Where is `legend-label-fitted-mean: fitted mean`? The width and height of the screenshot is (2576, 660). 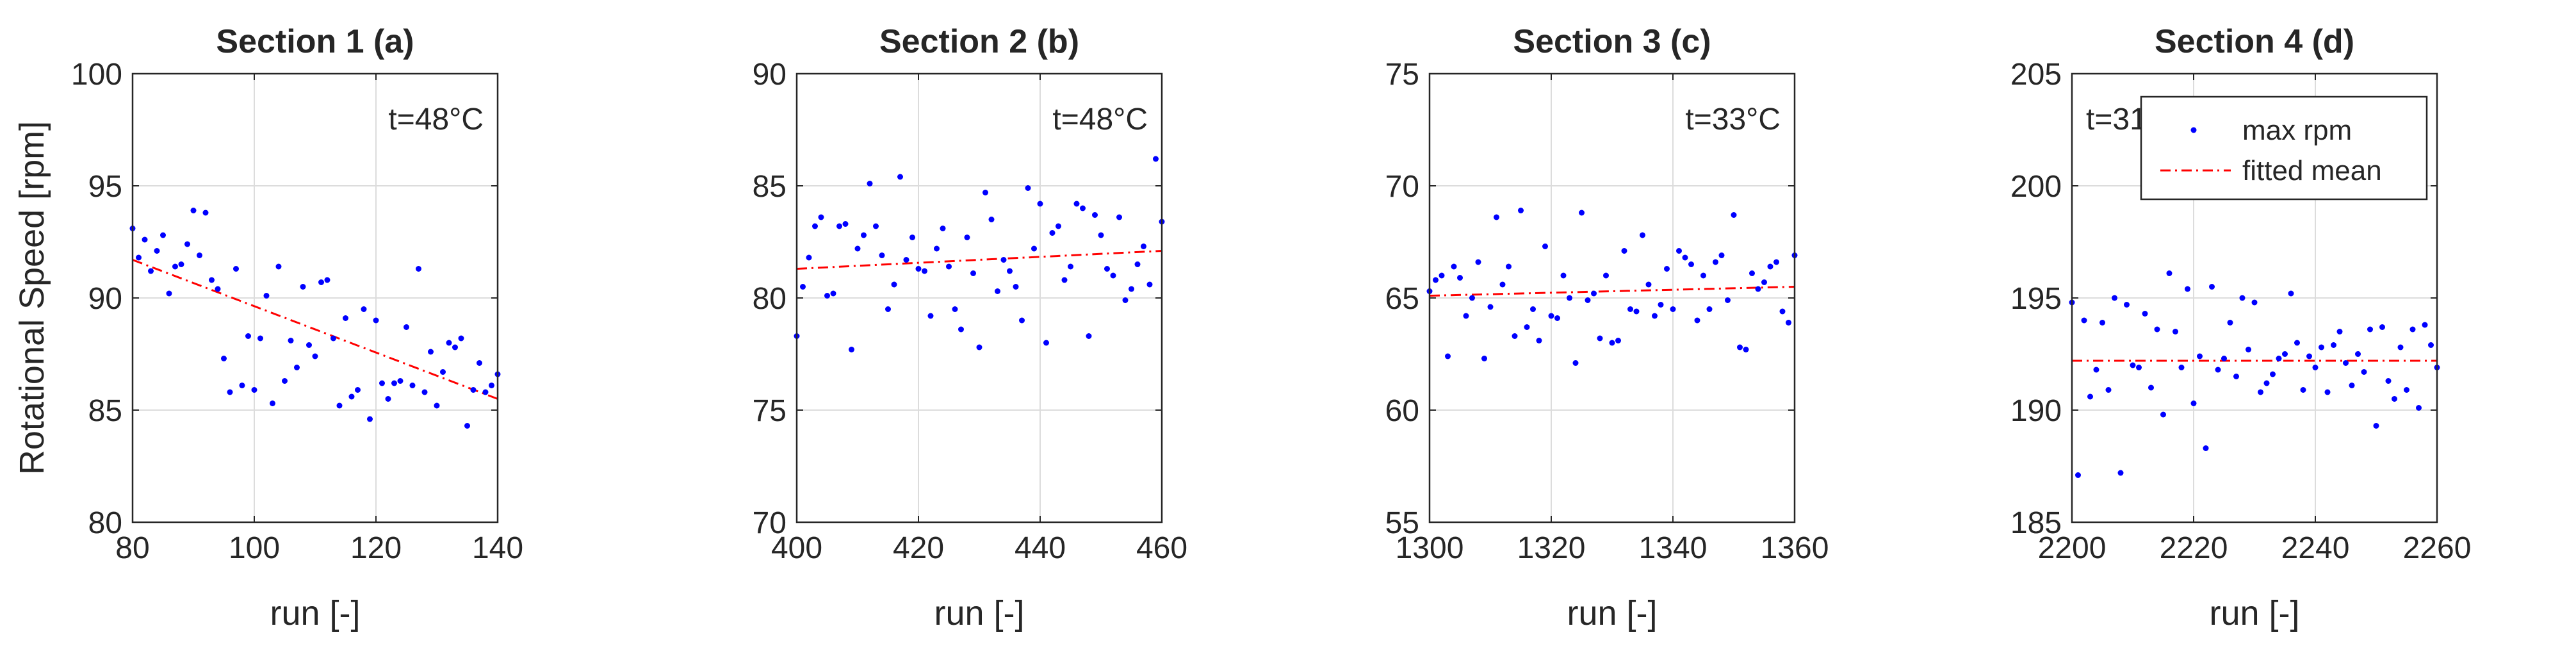
legend-label-fitted-mean: fitted mean is located at coordinates (2312, 170).